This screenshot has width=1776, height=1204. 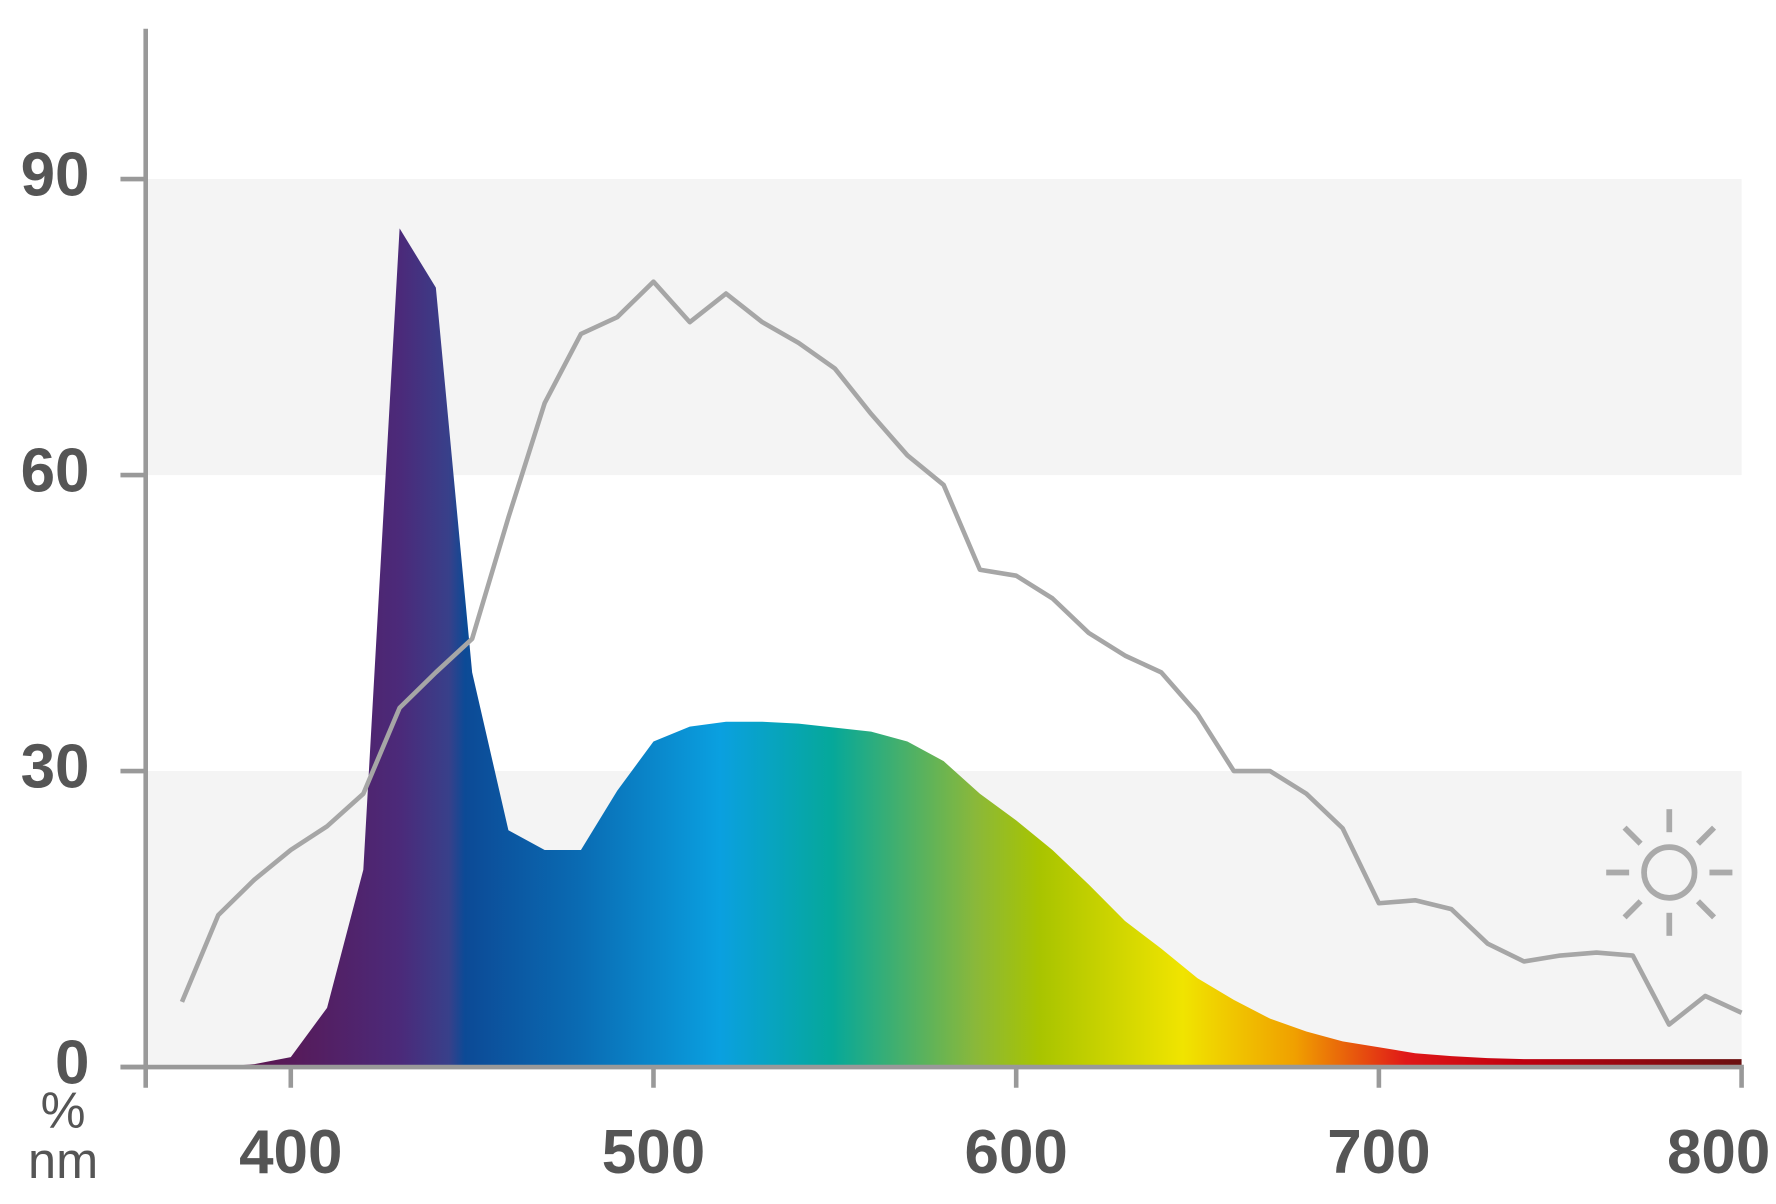 What do you see at coordinates (1718, 1152) in the screenshot?
I see `x-tick-label: 800` at bounding box center [1718, 1152].